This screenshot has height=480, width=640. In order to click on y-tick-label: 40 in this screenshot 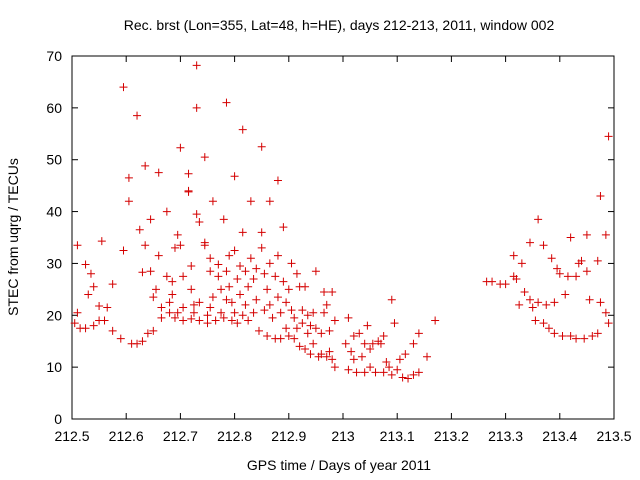, I will do `click(54, 212)`.